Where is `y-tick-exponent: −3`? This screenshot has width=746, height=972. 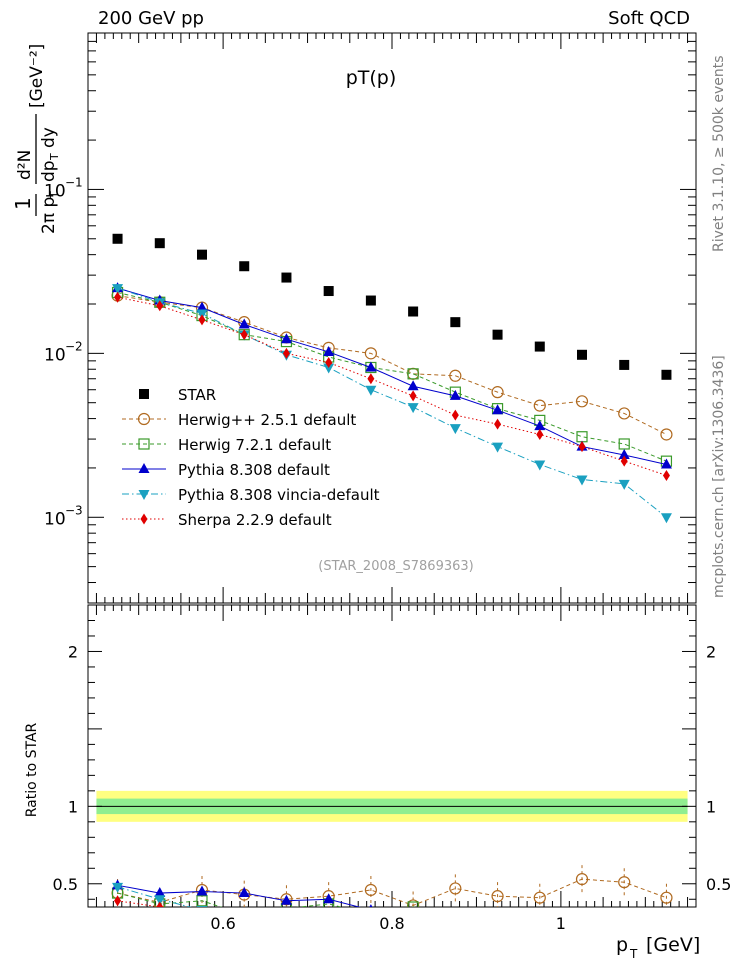
y-tick-exponent: −3 is located at coordinates (74, 510).